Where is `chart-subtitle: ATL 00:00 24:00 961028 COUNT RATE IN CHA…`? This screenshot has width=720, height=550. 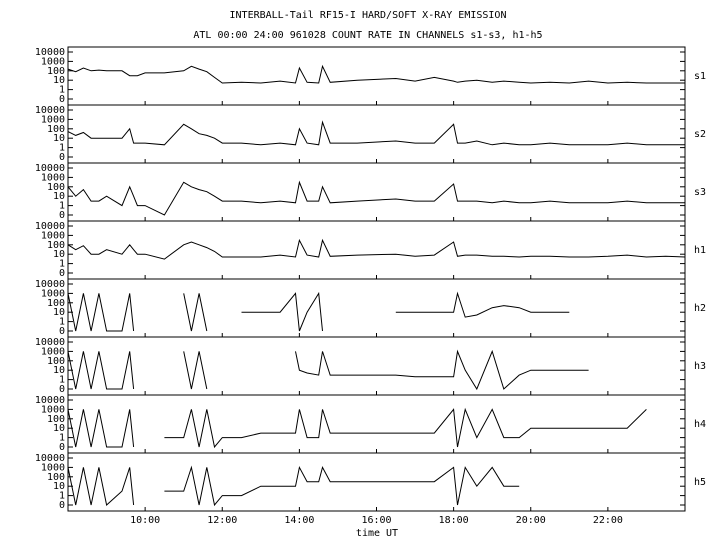 chart-subtitle: ATL 00:00 24:00 961028 COUNT RATE IN CHA… is located at coordinates (367, 35).